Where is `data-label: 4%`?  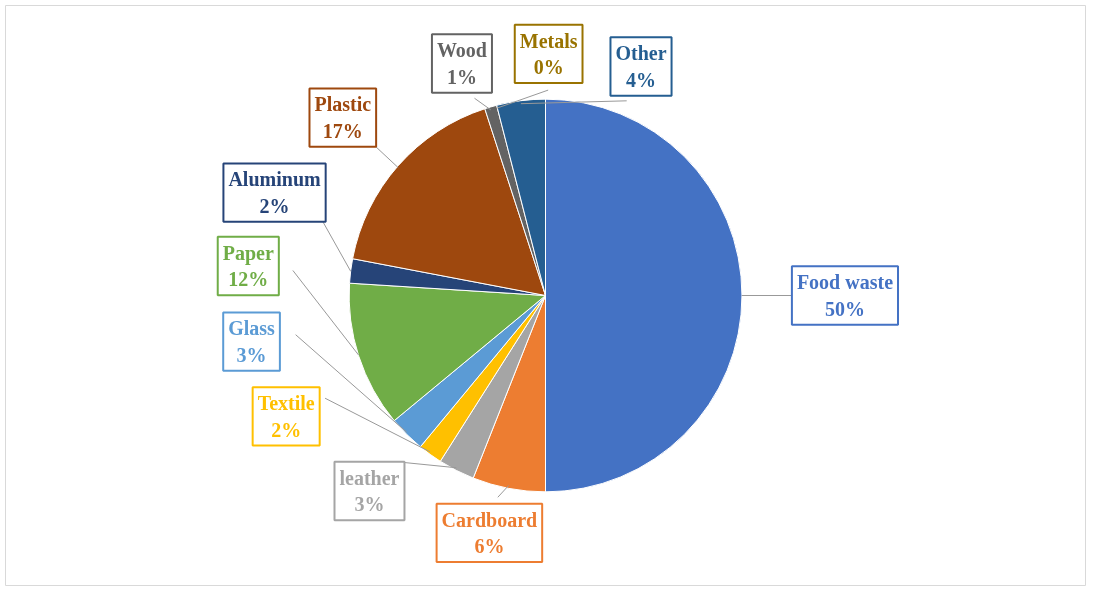 data-label: 4% is located at coordinates (641, 79).